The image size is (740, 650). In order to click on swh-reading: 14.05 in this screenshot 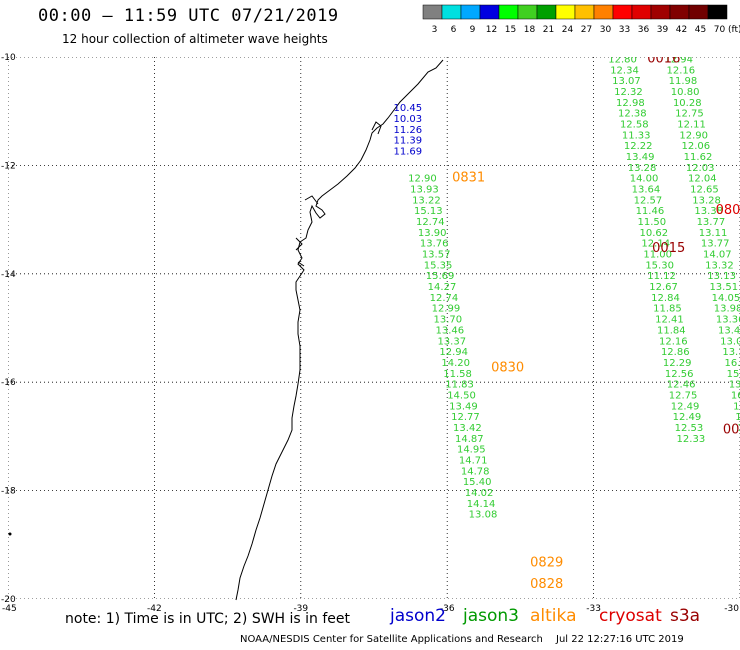, I will do `click(726, 298)`.